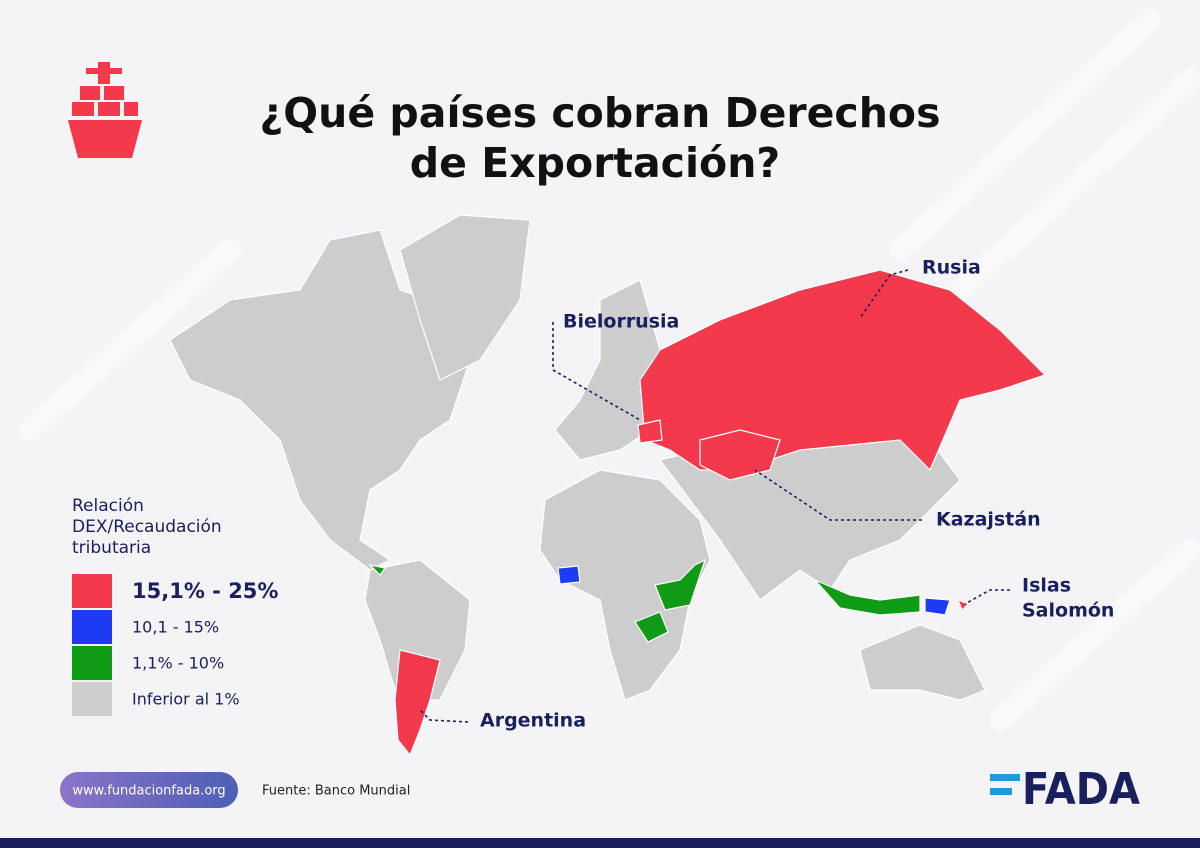 The image size is (1200, 848). I want to click on legend-label: 15,1% - 25%, so click(205, 591).